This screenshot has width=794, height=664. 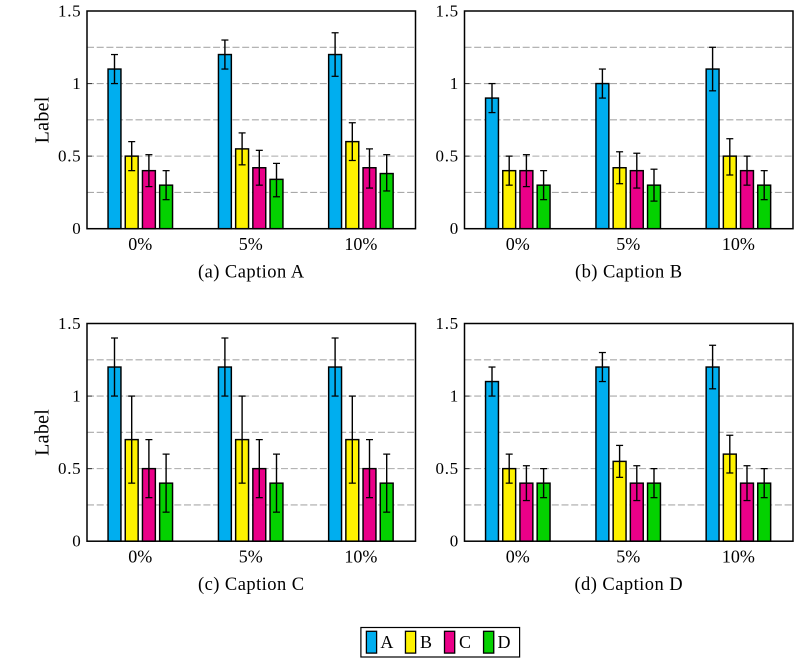 What do you see at coordinates (426, 642) in the screenshot?
I see `svg-text: B` at bounding box center [426, 642].